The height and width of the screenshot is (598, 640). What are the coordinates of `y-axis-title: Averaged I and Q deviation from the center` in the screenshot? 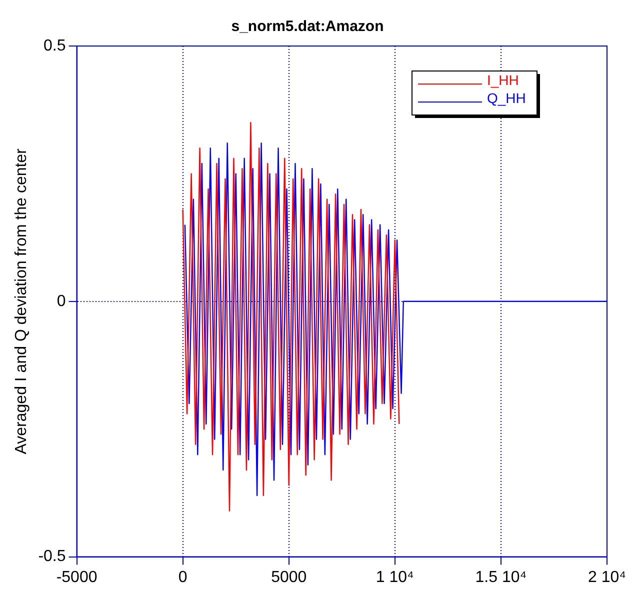 It's located at (21, 301).